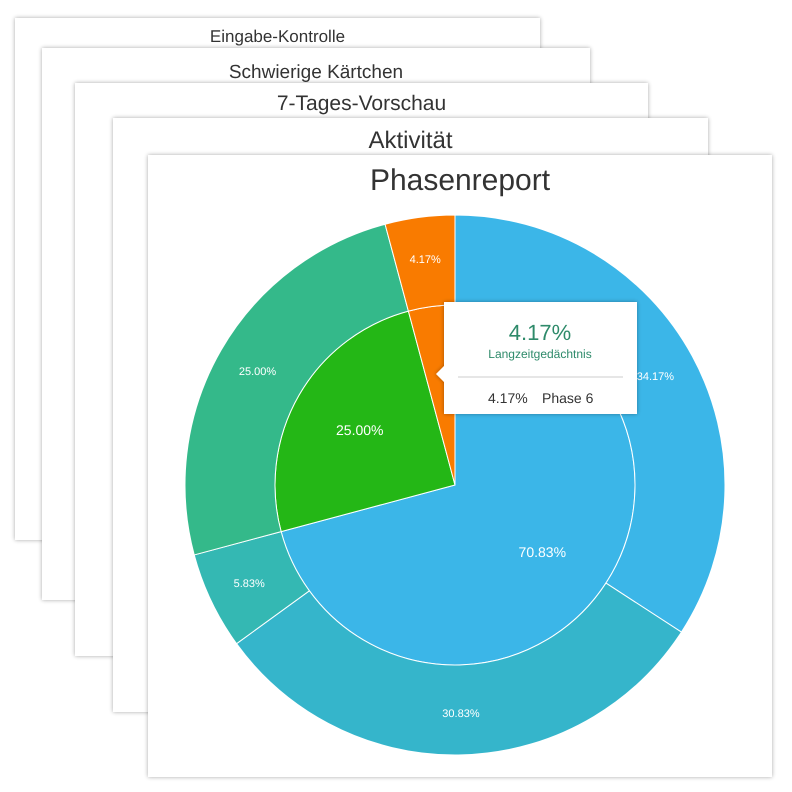 The image size is (792, 792). I want to click on tooltip: 4.17% Langzeitgedächtnis 4.17% Phase 6, so click(536, 358).